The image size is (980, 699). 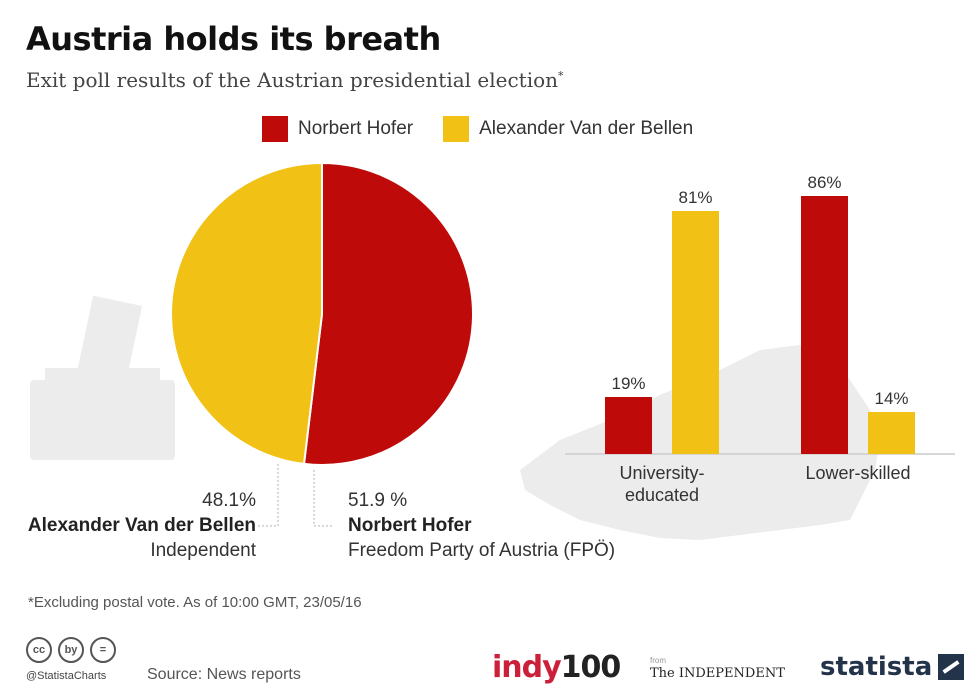 I want to click on legend-label-vdb: Alexander Van der Bellen, so click(x=586, y=128).